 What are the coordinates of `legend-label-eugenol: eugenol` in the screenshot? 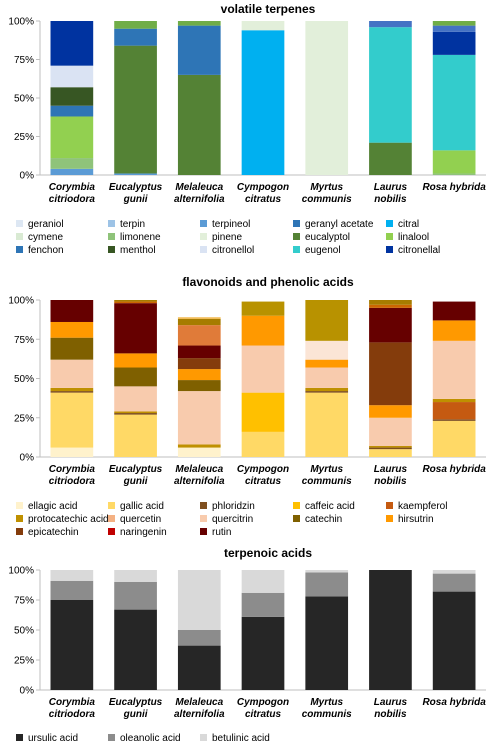 It's located at (323, 250).